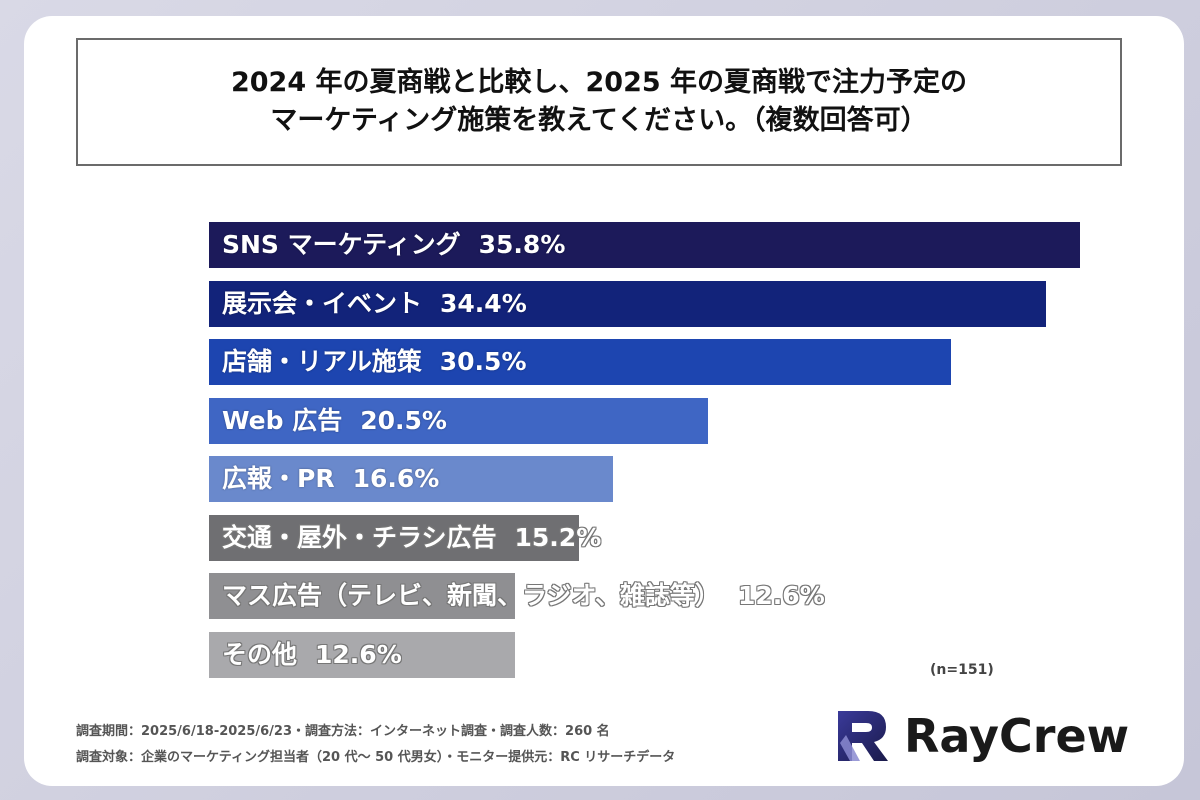  Describe the element at coordinates (483, 361) in the screenshot. I see `bar-value-label: 30.5%` at that location.